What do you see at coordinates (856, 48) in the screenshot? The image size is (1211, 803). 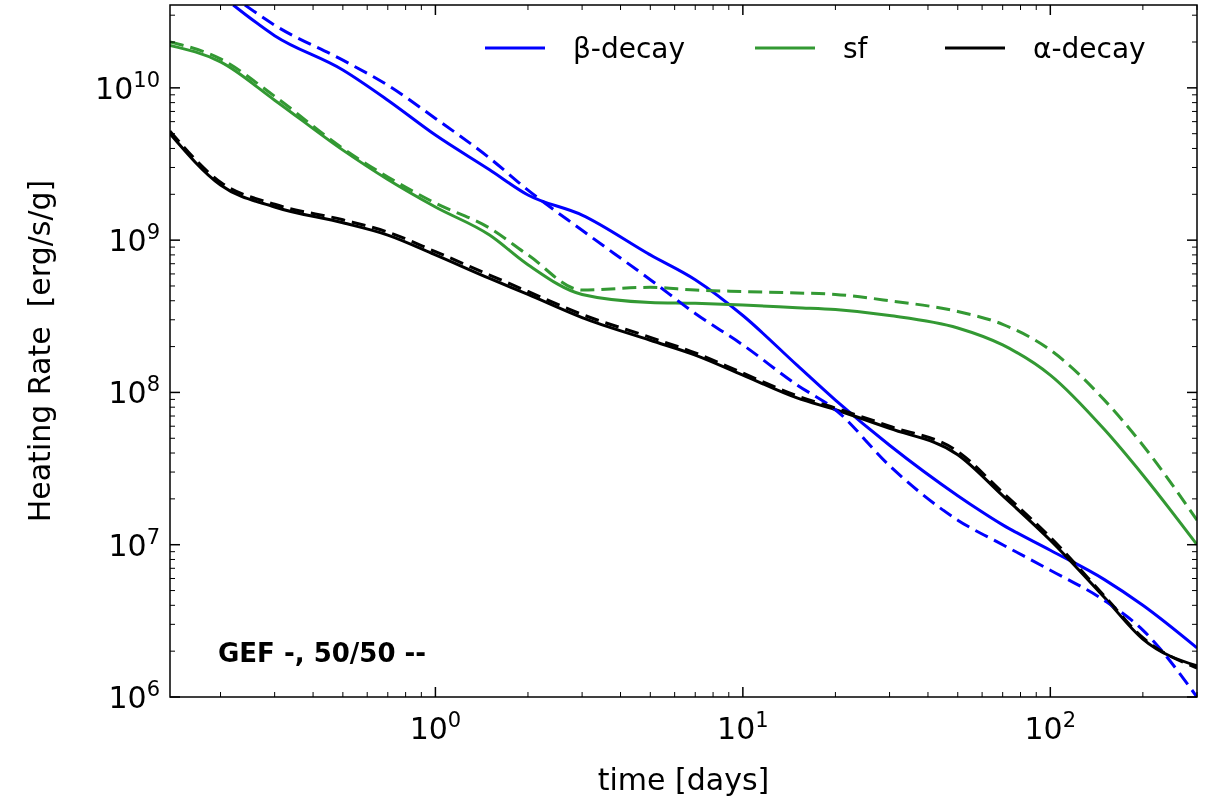 I see `legend-label: sf` at bounding box center [856, 48].